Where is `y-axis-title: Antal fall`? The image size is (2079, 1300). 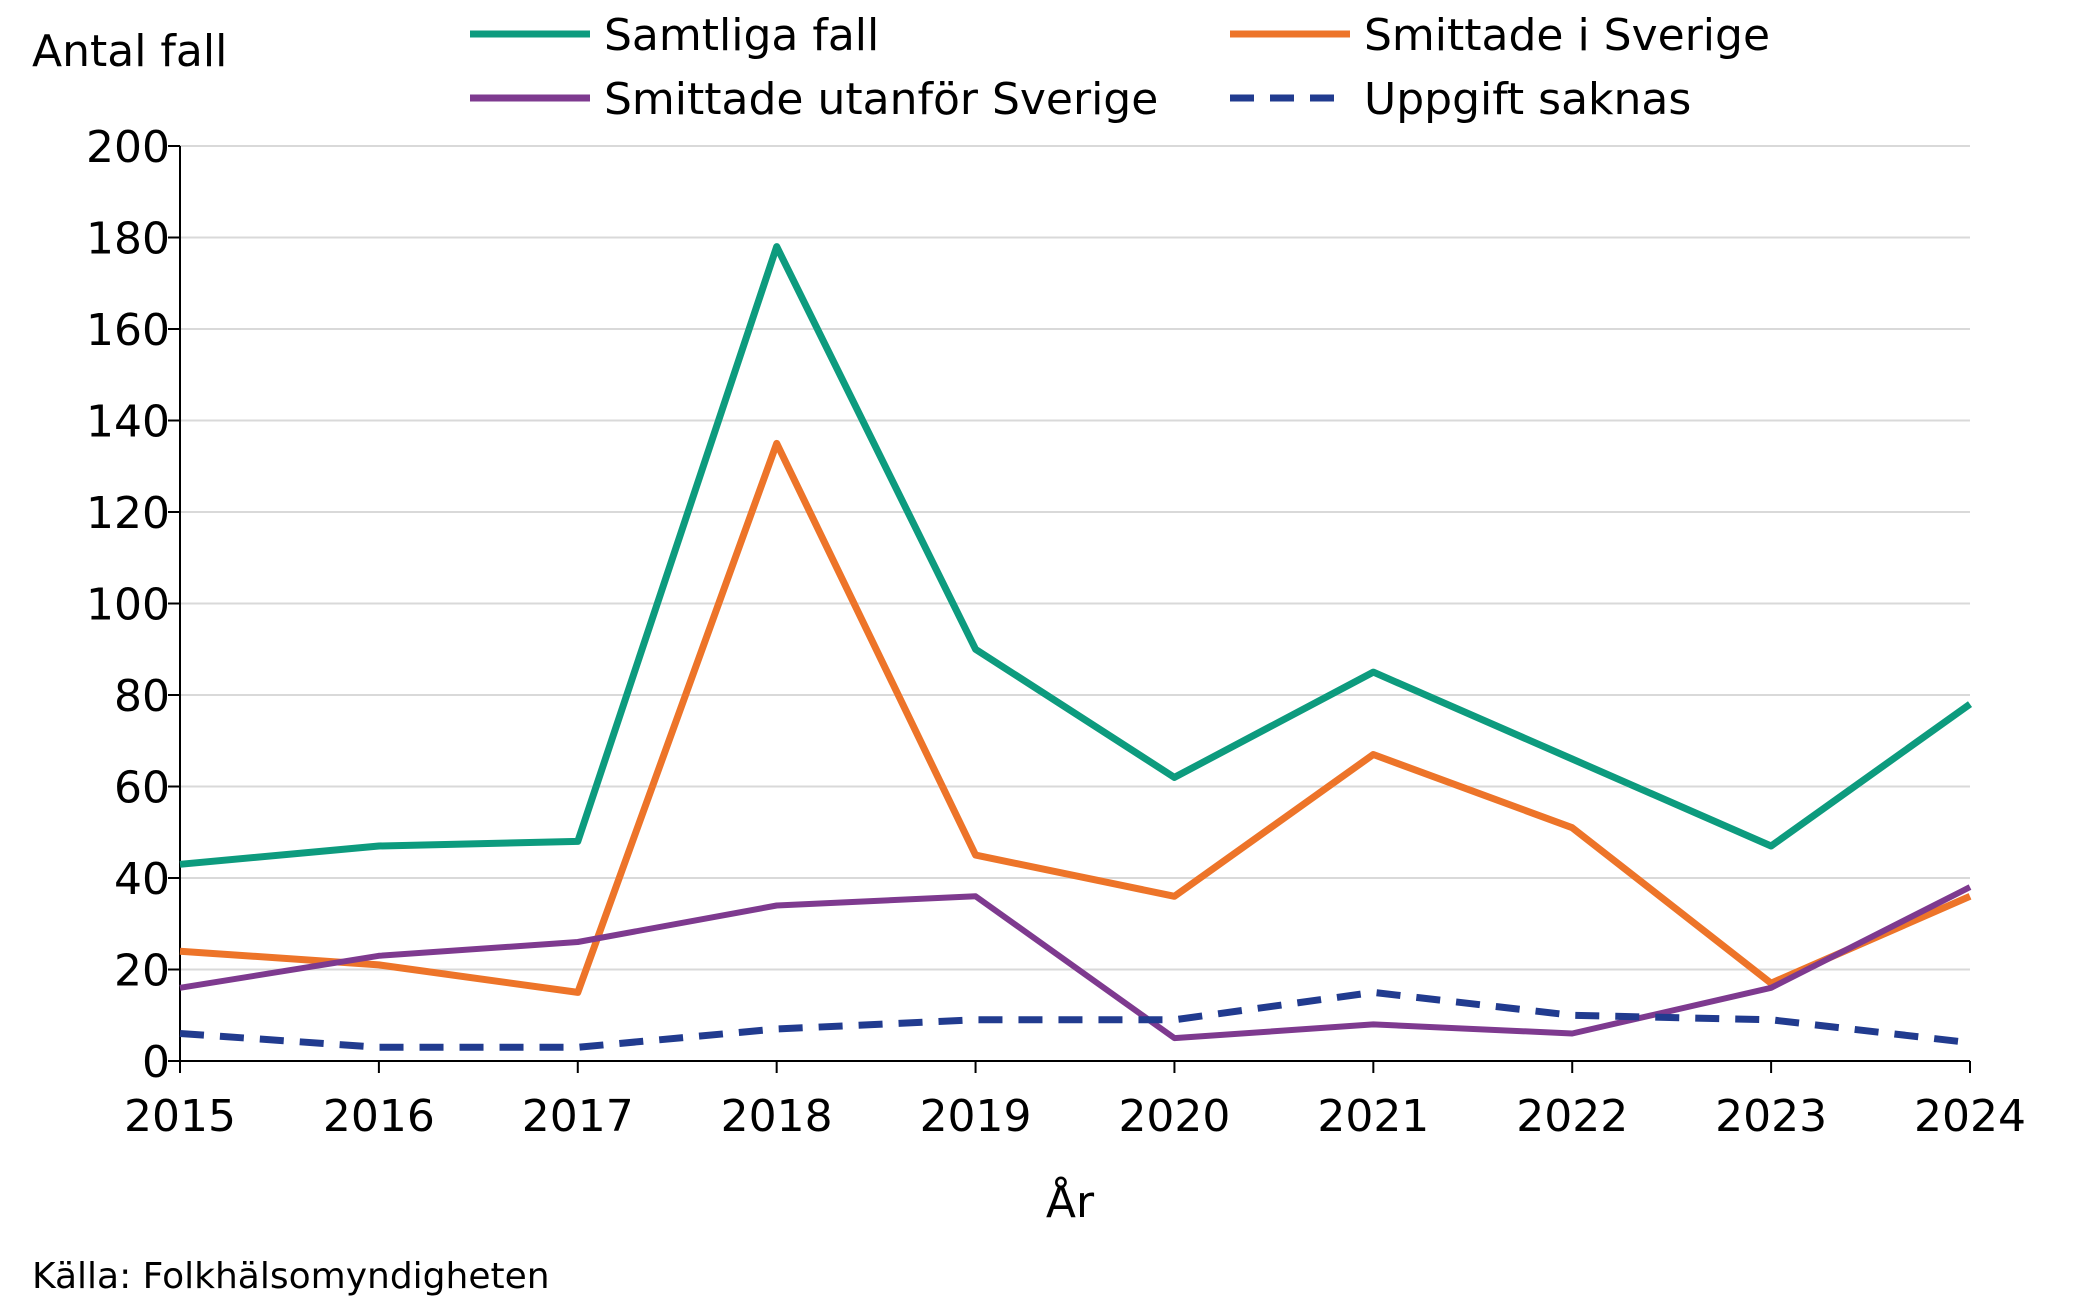 y-axis-title: Antal fall is located at coordinates (129, 51).